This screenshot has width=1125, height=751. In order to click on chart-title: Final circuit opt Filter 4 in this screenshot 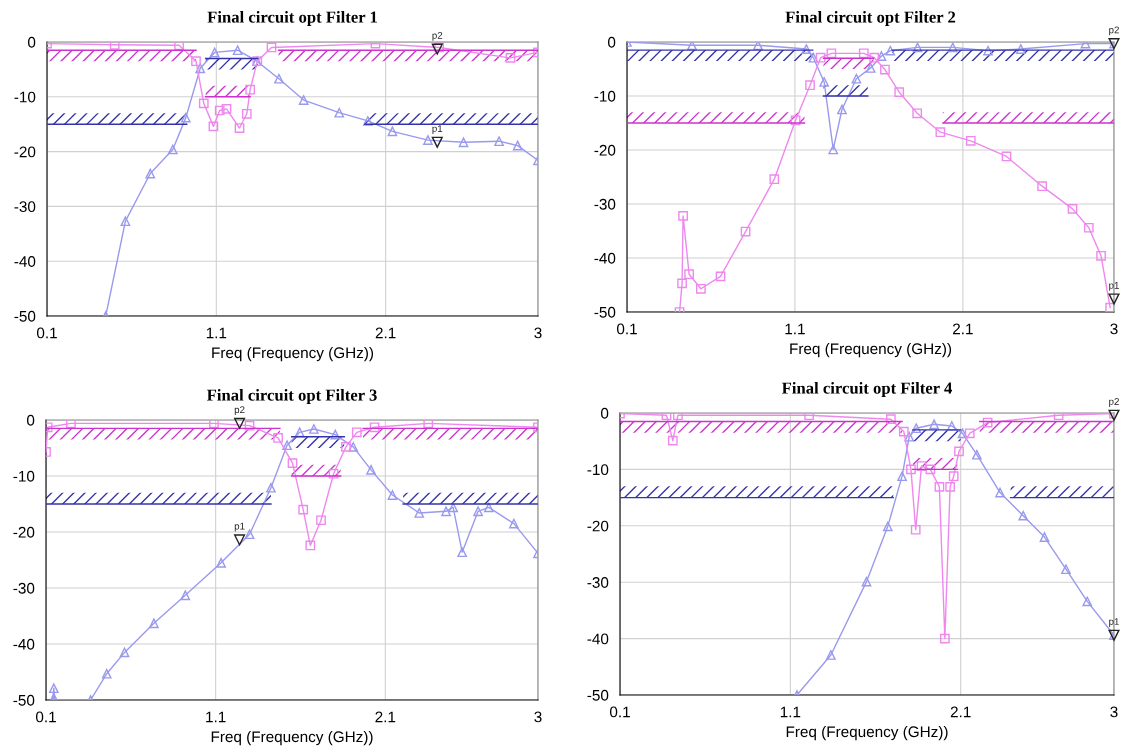, I will do `click(867, 389)`.